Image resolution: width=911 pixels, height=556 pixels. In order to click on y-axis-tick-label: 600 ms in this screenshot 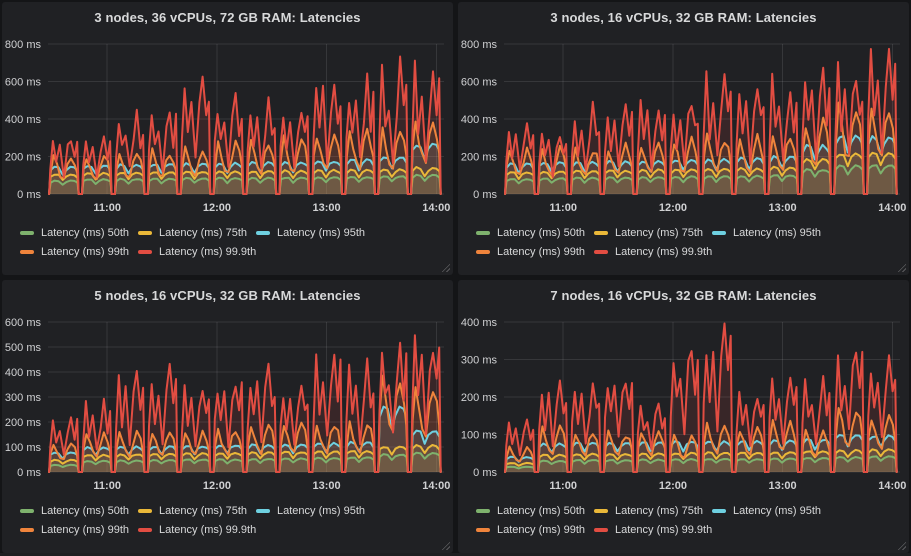, I will do `click(479, 83)`.